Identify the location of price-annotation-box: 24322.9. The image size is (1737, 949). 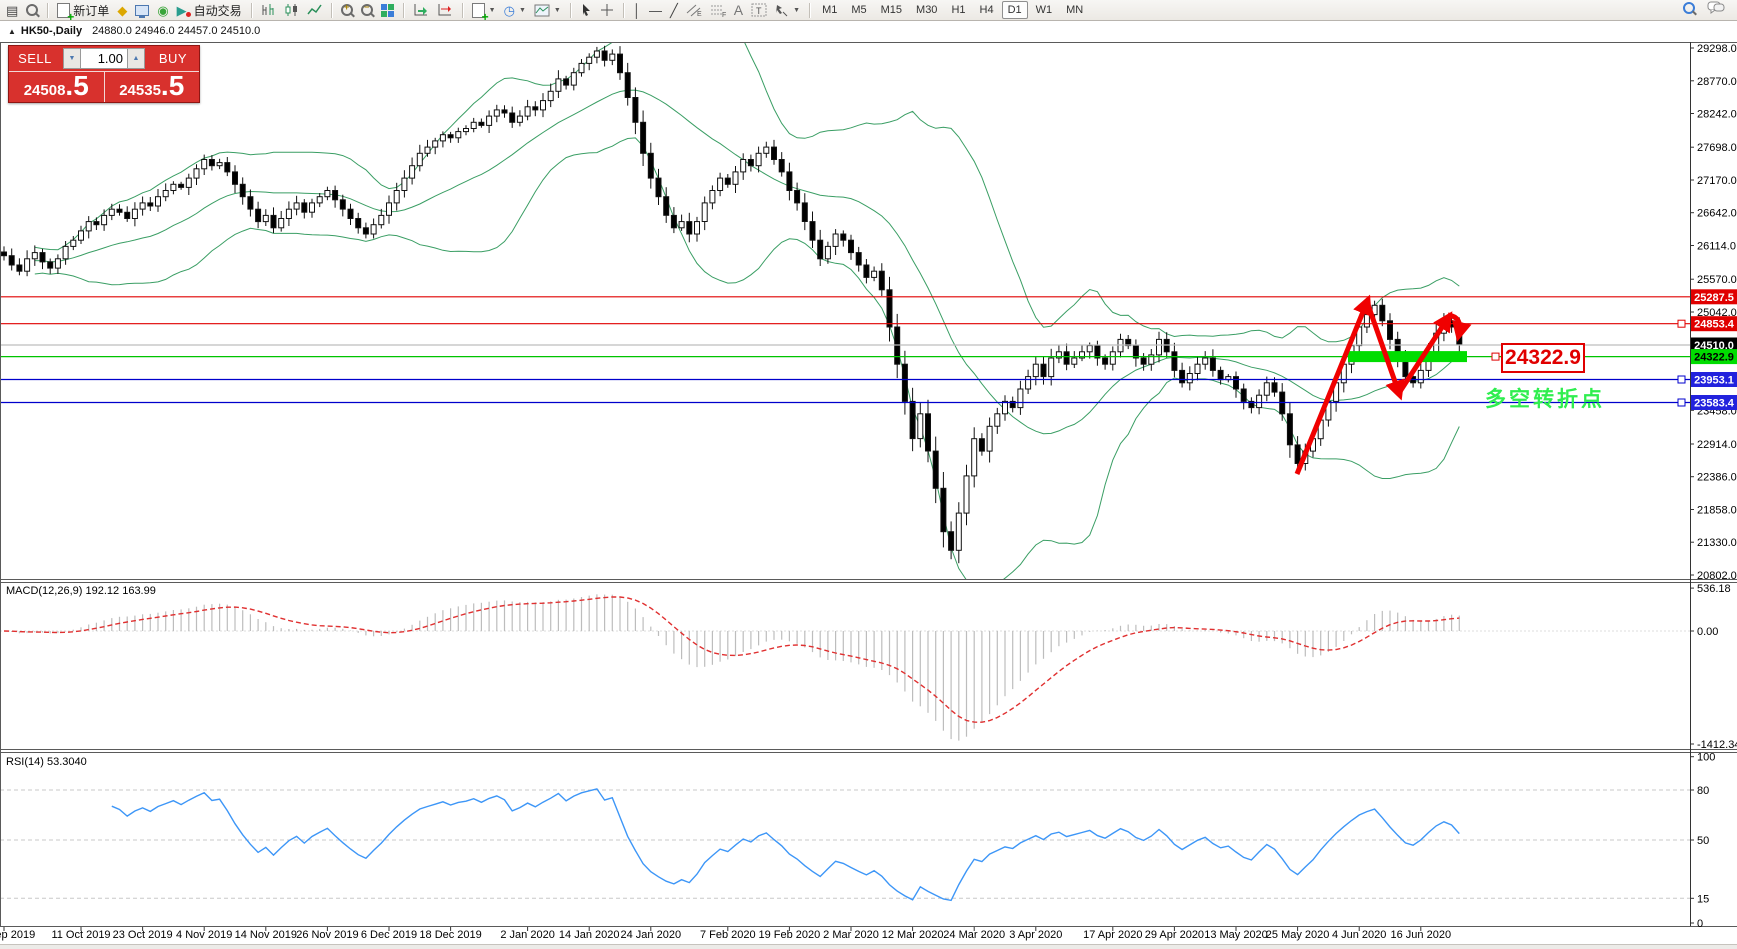
(1543, 358).